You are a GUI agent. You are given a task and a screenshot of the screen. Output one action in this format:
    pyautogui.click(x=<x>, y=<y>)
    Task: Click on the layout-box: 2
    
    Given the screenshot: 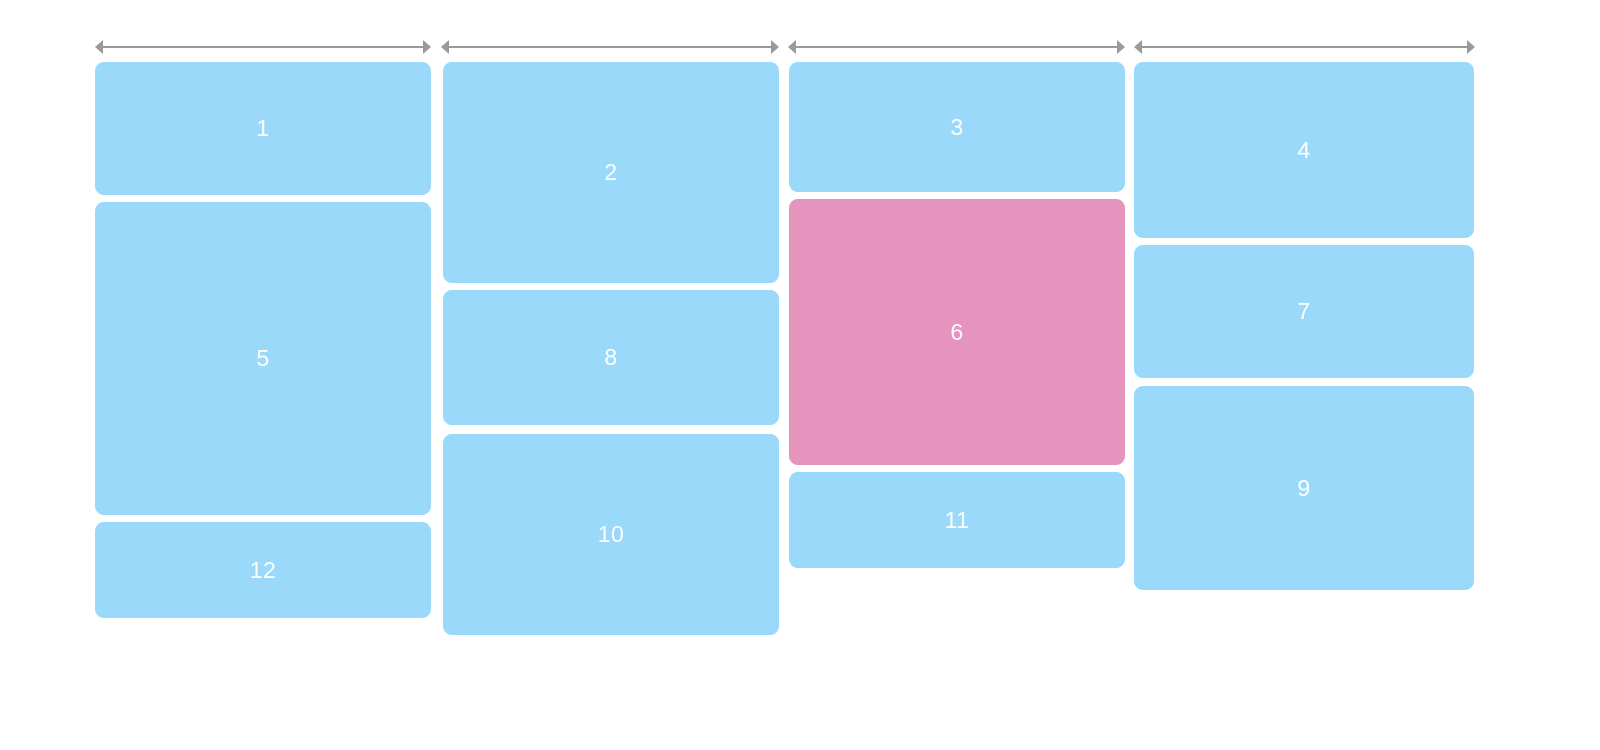 What is the action you would take?
    pyautogui.click(x=611, y=172)
    